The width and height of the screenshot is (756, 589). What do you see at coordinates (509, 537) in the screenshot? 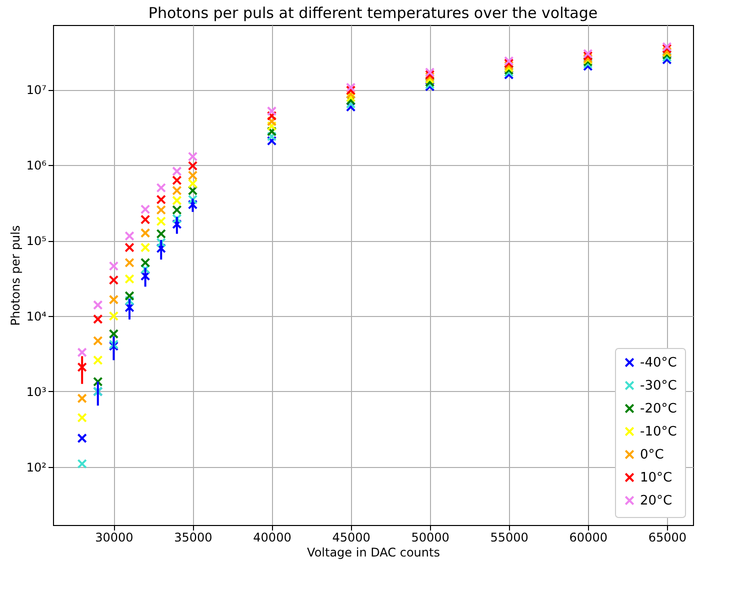
I see `x-tick-label: 55000` at bounding box center [509, 537].